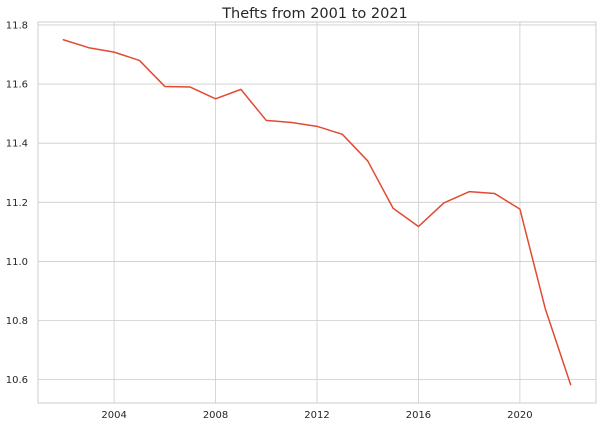  Describe the element at coordinates (519, 415) in the screenshot. I see `x-tick-label: 2020` at that location.